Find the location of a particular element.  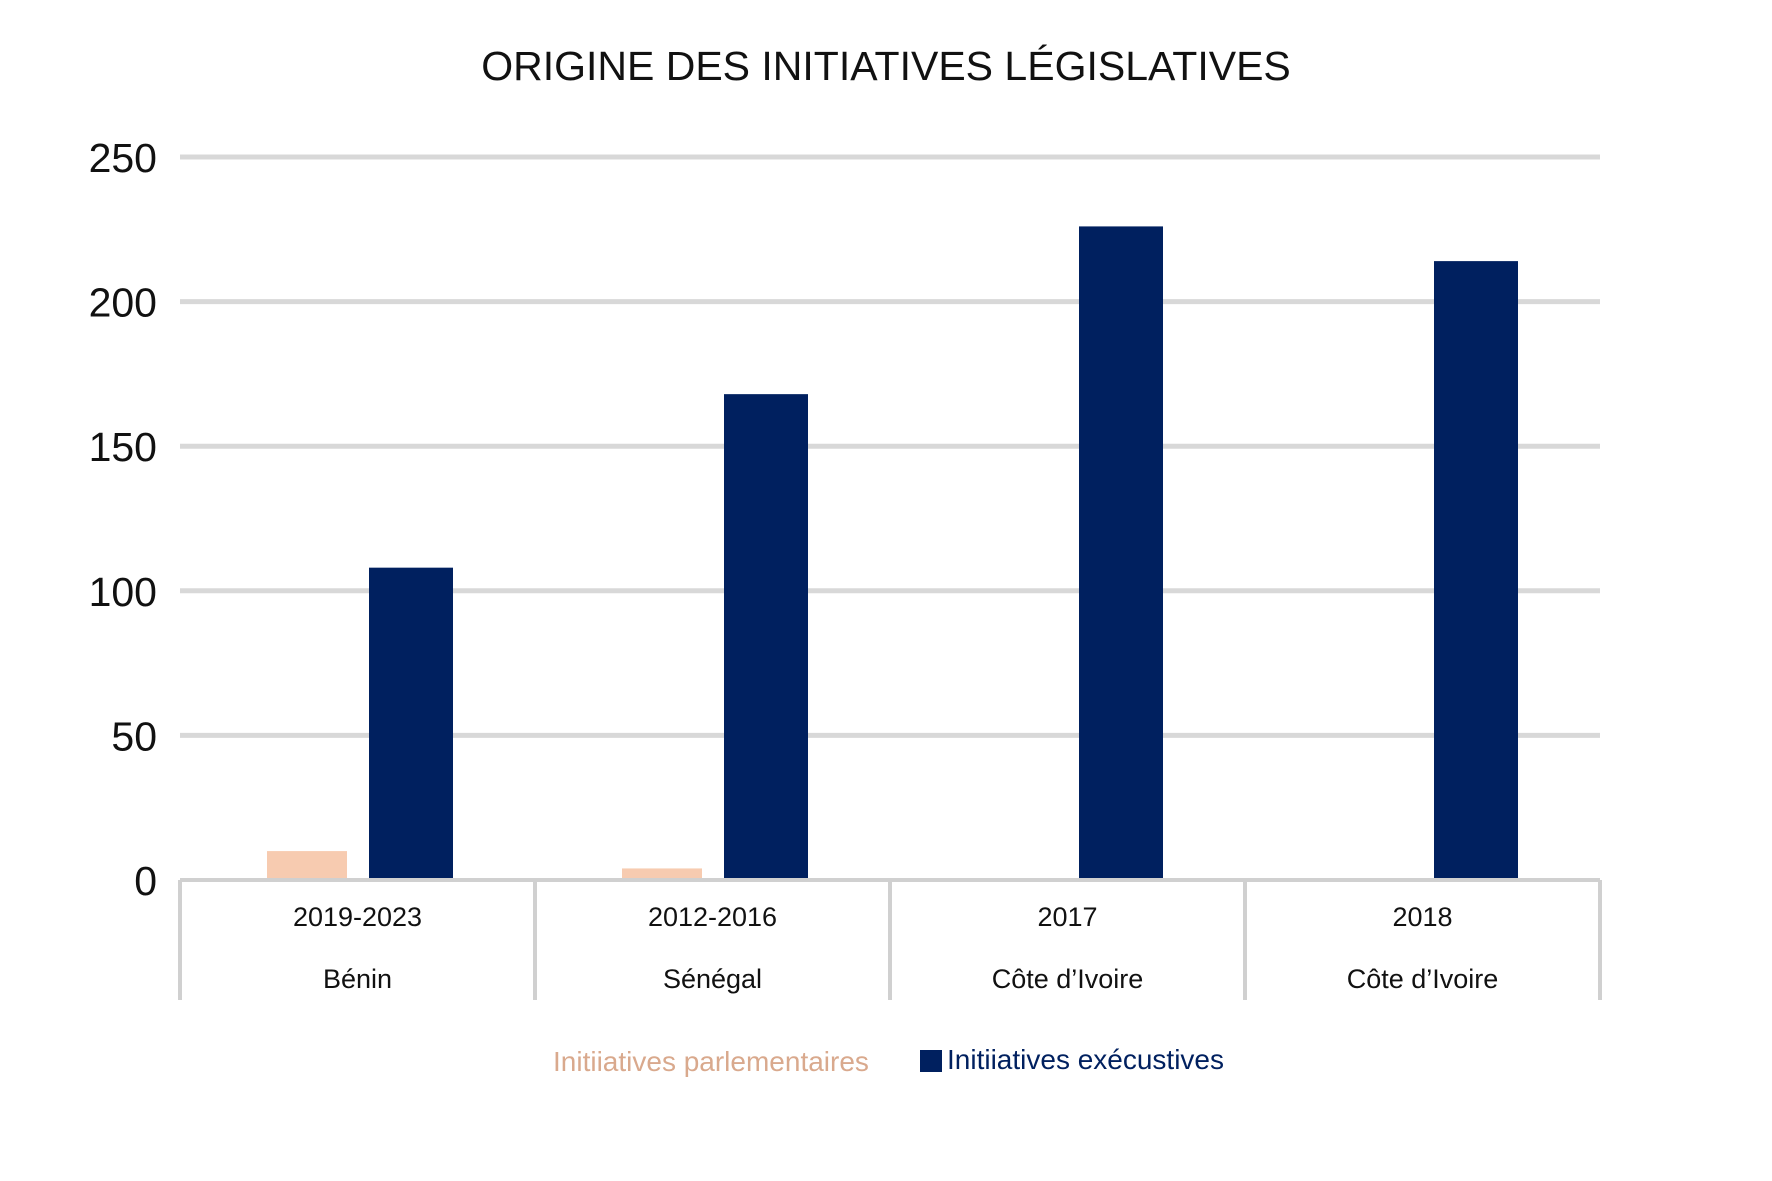

legend-swatch-executives is located at coordinates (931, 1061).